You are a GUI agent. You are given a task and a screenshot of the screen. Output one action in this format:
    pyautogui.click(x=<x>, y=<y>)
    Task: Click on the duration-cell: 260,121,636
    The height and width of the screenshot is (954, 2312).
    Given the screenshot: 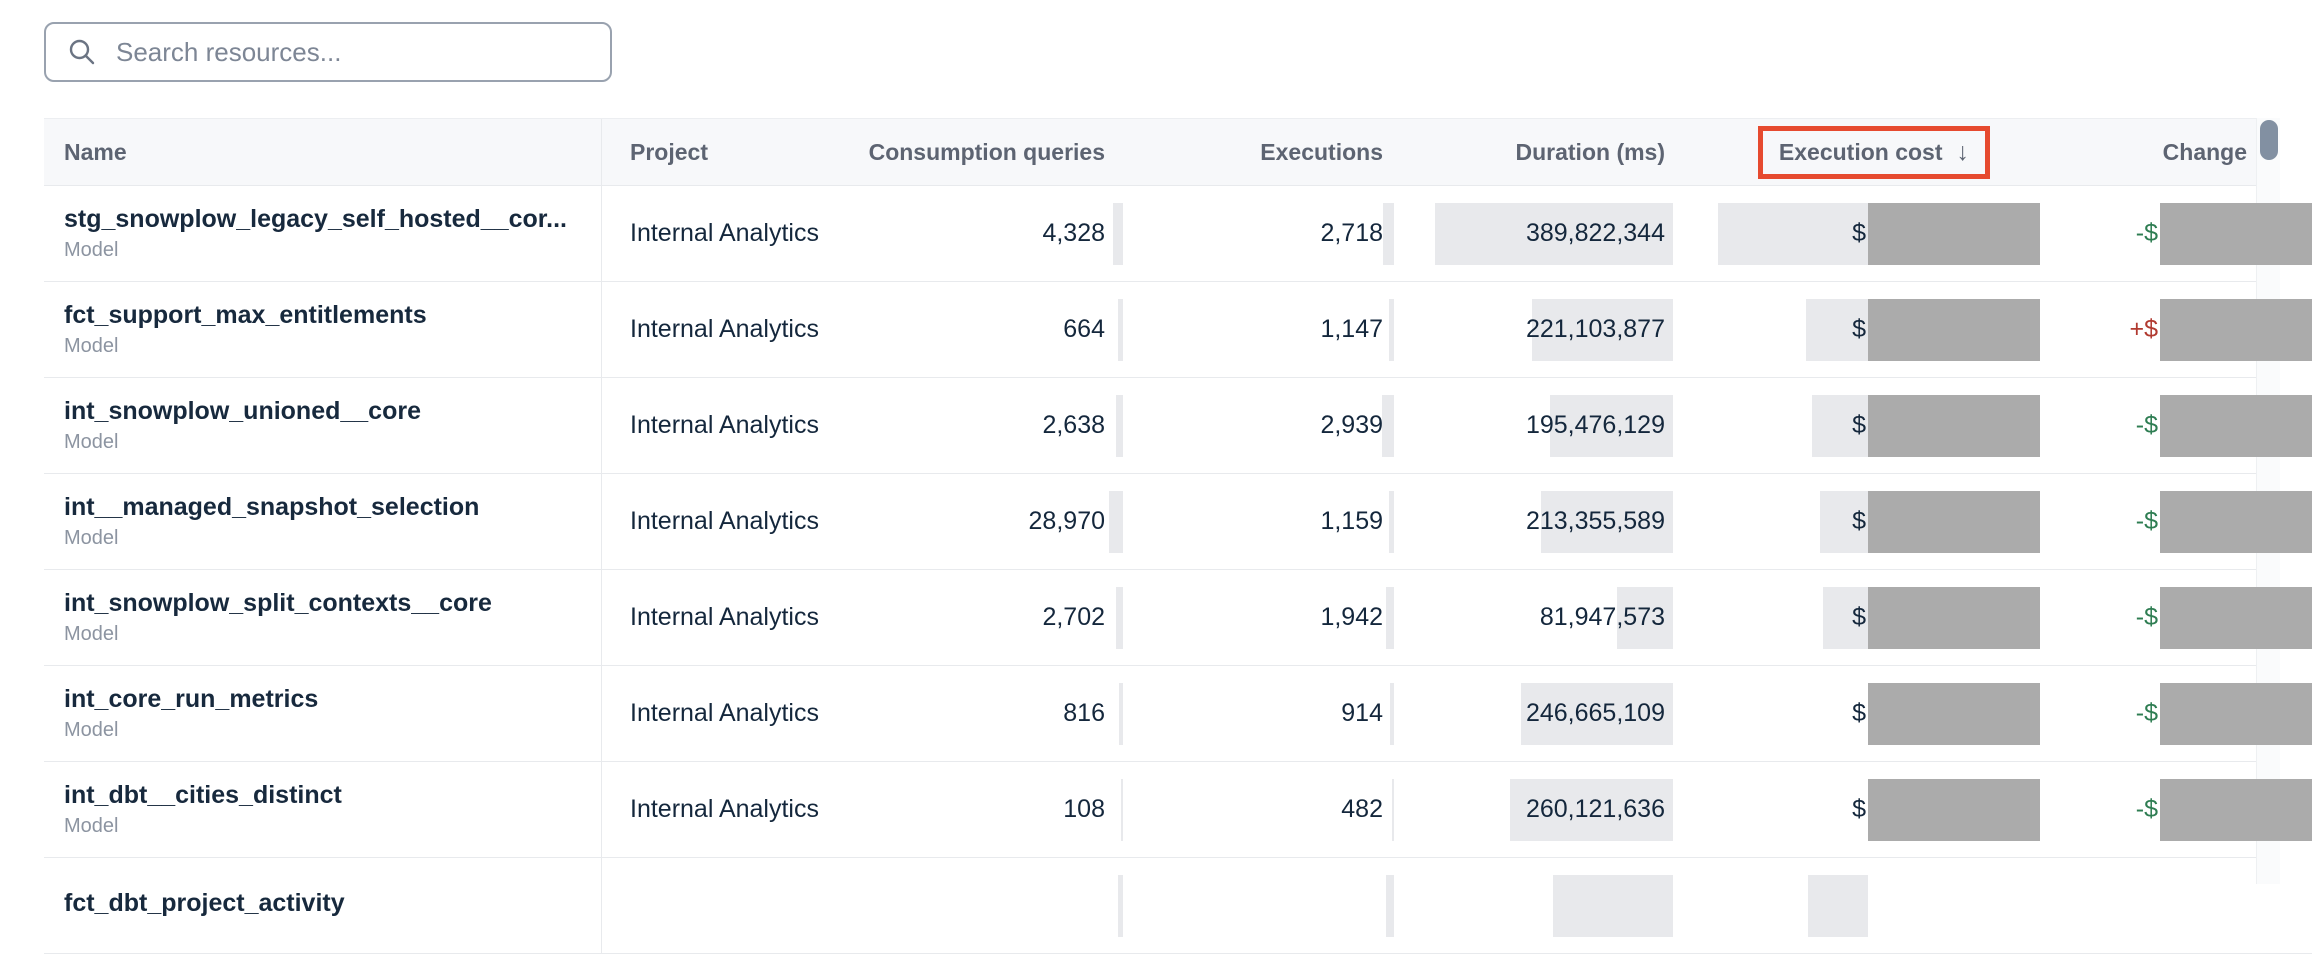 What is the action you would take?
    pyautogui.click(x=1533, y=809)
    